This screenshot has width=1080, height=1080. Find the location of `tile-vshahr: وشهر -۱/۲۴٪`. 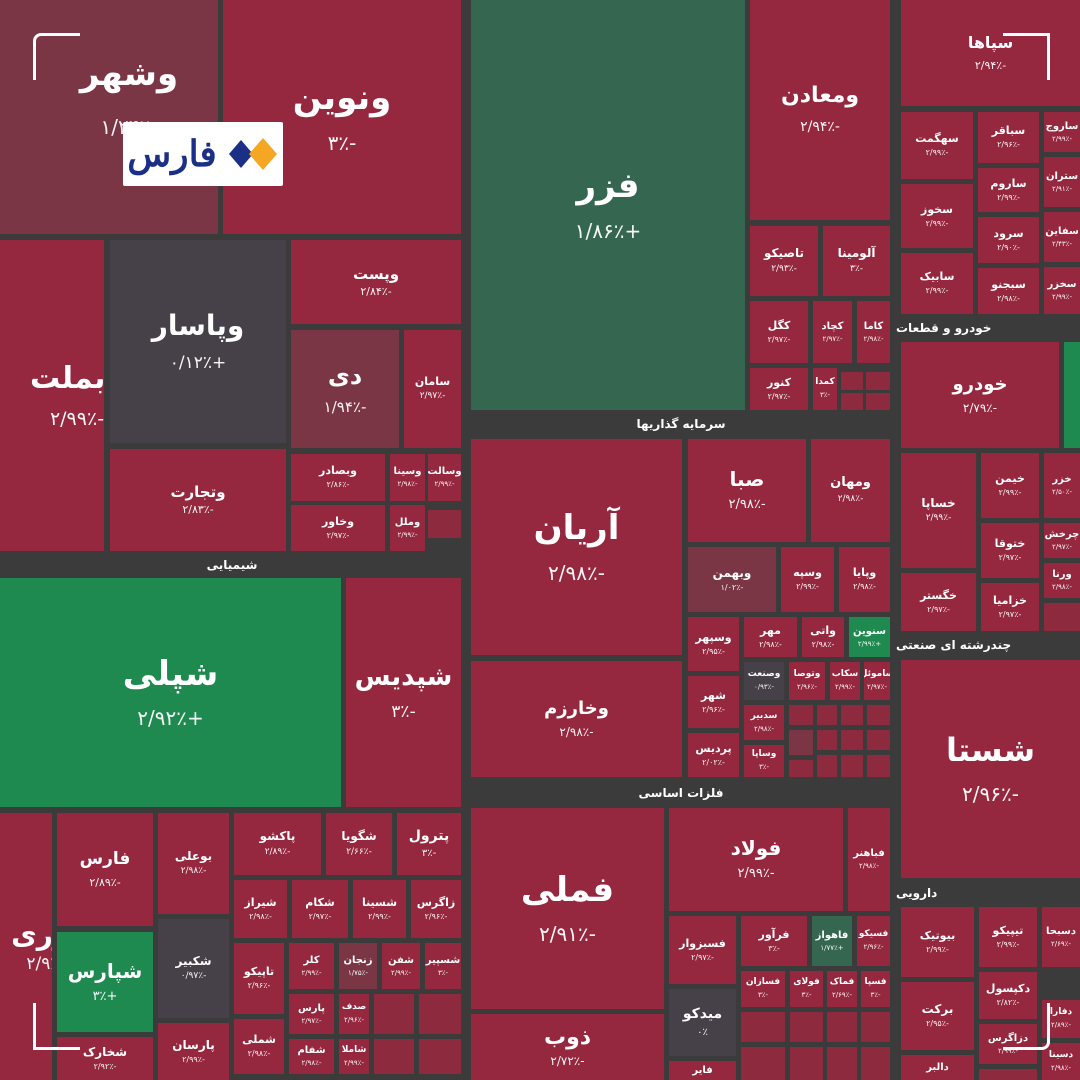

tile-vshahr: وشهر -۱/۲۴٪ is located at coordinates (109, 117).